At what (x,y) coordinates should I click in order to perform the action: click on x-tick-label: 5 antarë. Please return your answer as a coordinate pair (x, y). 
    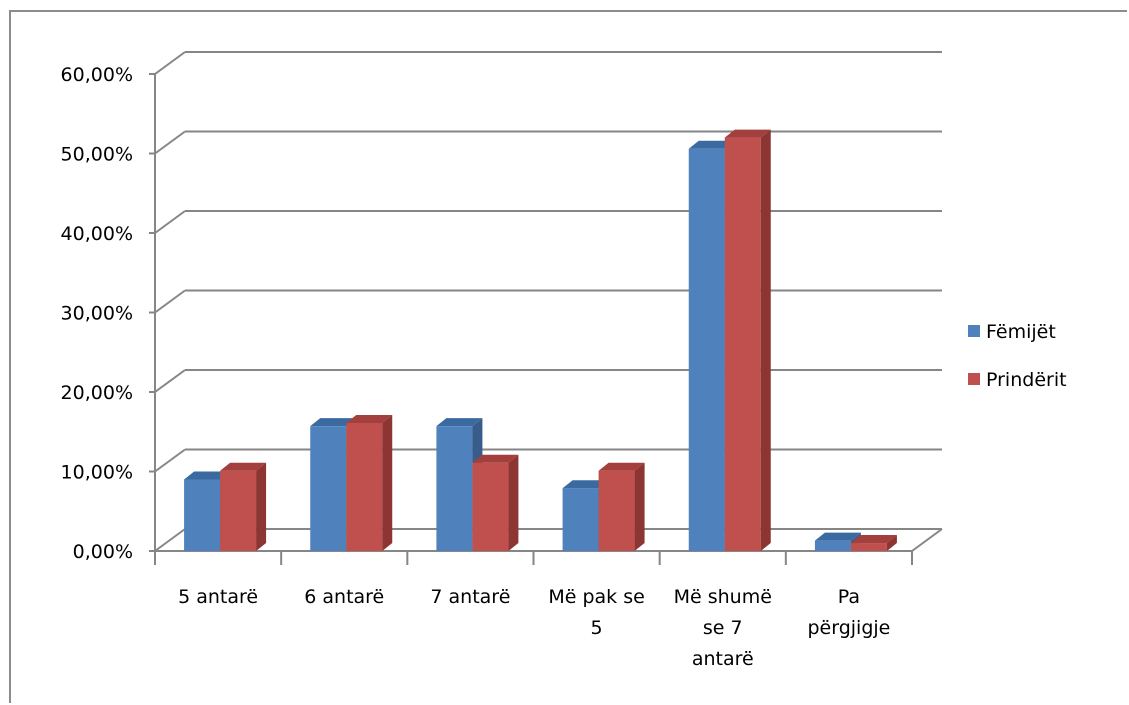
    Looking at the image, I should click on (218, 597).